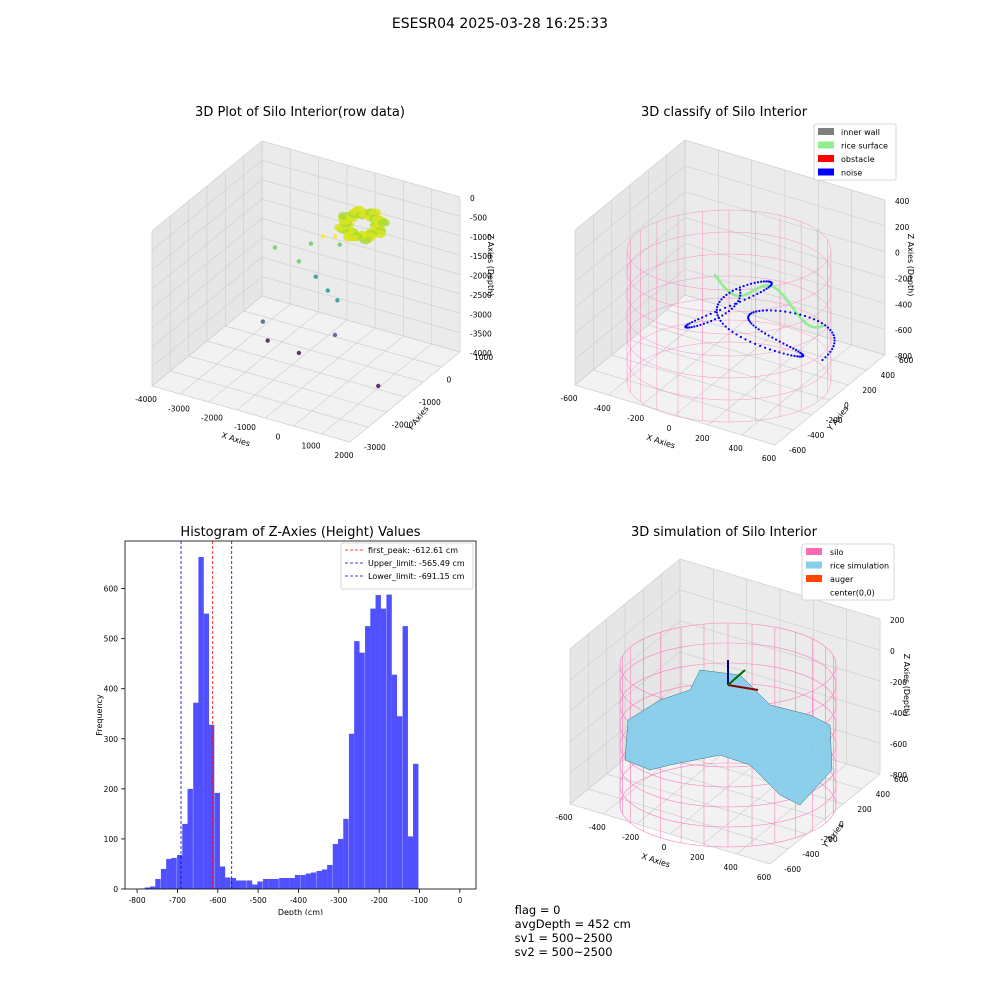  What do you see at coordinates (664, 847) in the screenshot?
I see `x-tick-label: 0` at bounding box center [664, 847].